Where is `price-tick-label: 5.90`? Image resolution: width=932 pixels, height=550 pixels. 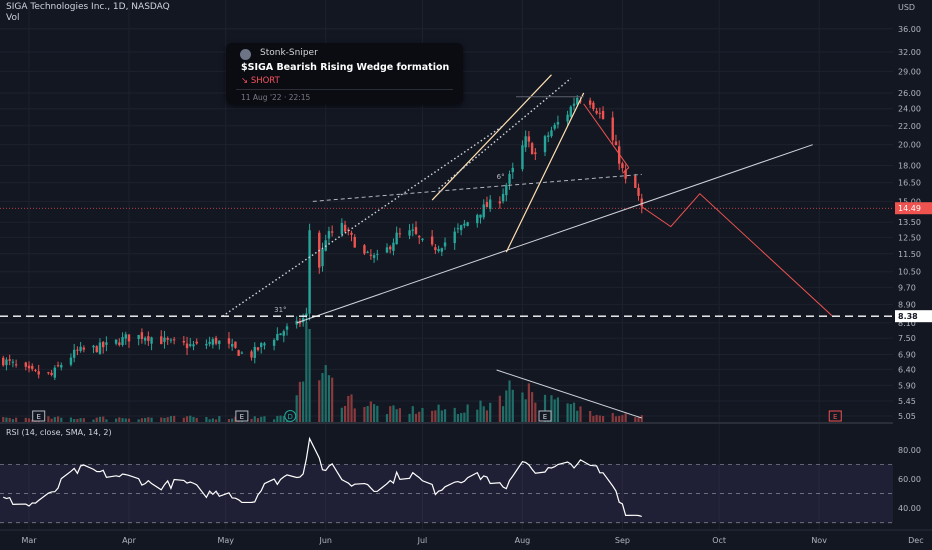
price-tick-label: 5.90 is located at coordinates (907, 385).